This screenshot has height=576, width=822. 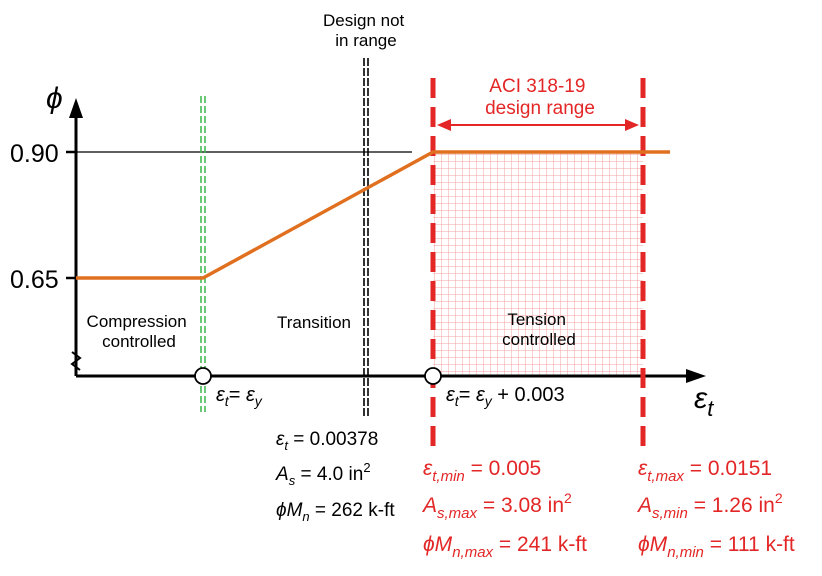 What do you see at coordinates (366, 30) in the screenshot?
I see `design-not-in-range-title: Design not in range` at bounding box center [366, 30].